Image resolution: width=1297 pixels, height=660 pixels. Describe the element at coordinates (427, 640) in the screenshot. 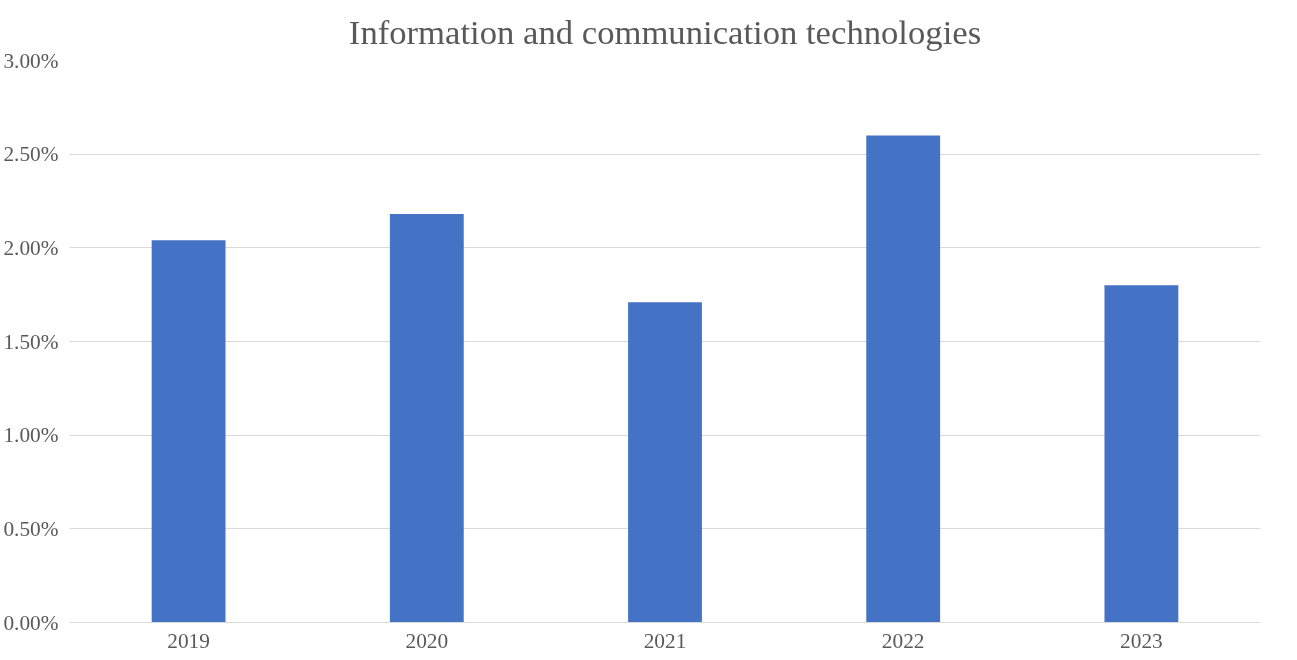

I see `x-tick-label: 2020` at that location.